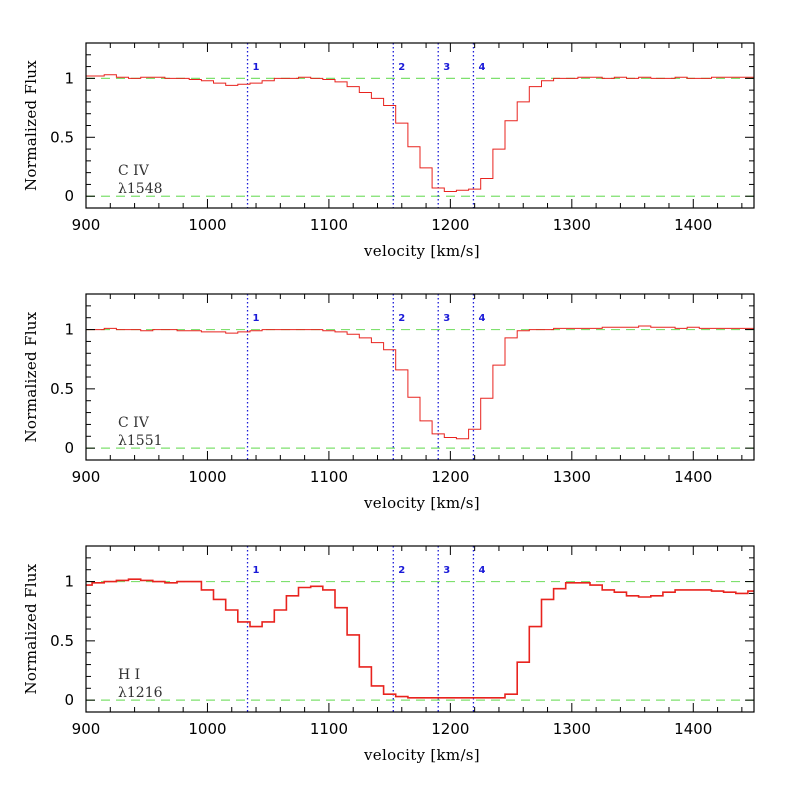 This screenshot has height=797, width=797. Describe the element at coordinates (129, 675) in the screenshot. I see `ion-label: H I` at that location.